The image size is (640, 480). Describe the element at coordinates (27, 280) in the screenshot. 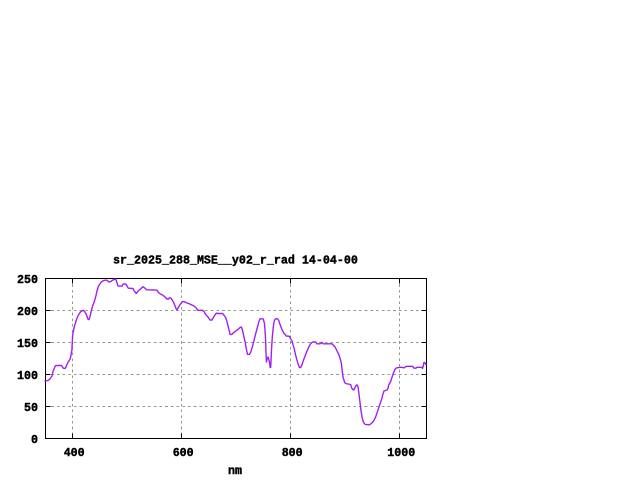

I see `svg-text: 250` at that location.